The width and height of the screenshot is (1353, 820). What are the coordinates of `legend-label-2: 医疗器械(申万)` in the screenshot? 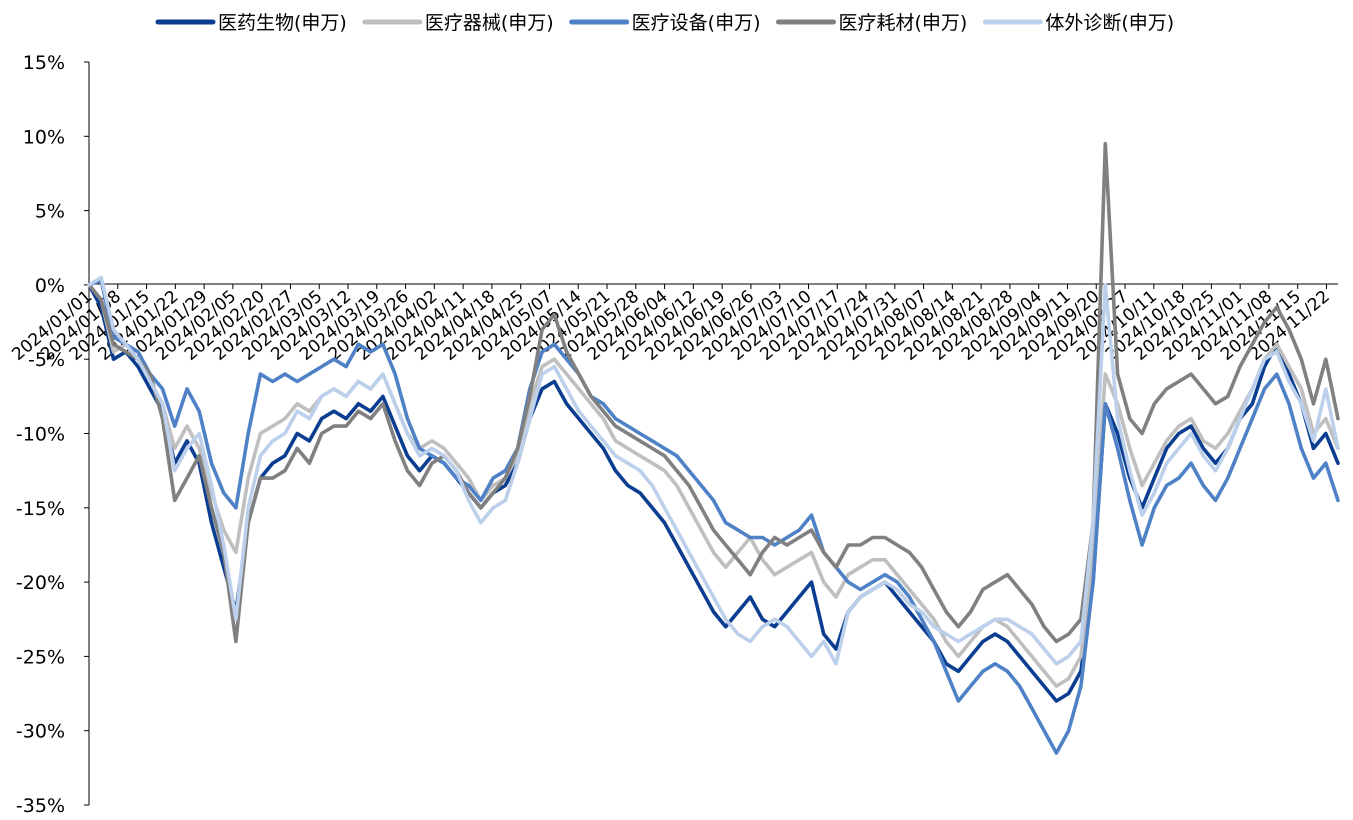 It's located at (489, 23).